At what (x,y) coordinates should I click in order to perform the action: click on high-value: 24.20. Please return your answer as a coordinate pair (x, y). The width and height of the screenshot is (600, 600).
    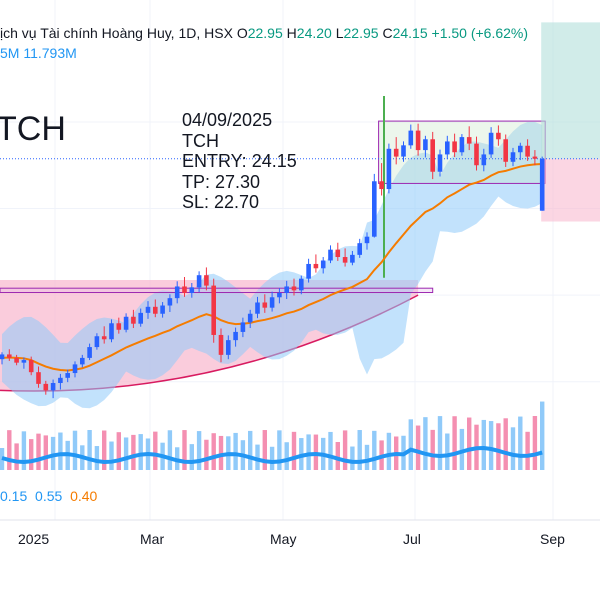
    Looking at the image, I should click on (314, 33).